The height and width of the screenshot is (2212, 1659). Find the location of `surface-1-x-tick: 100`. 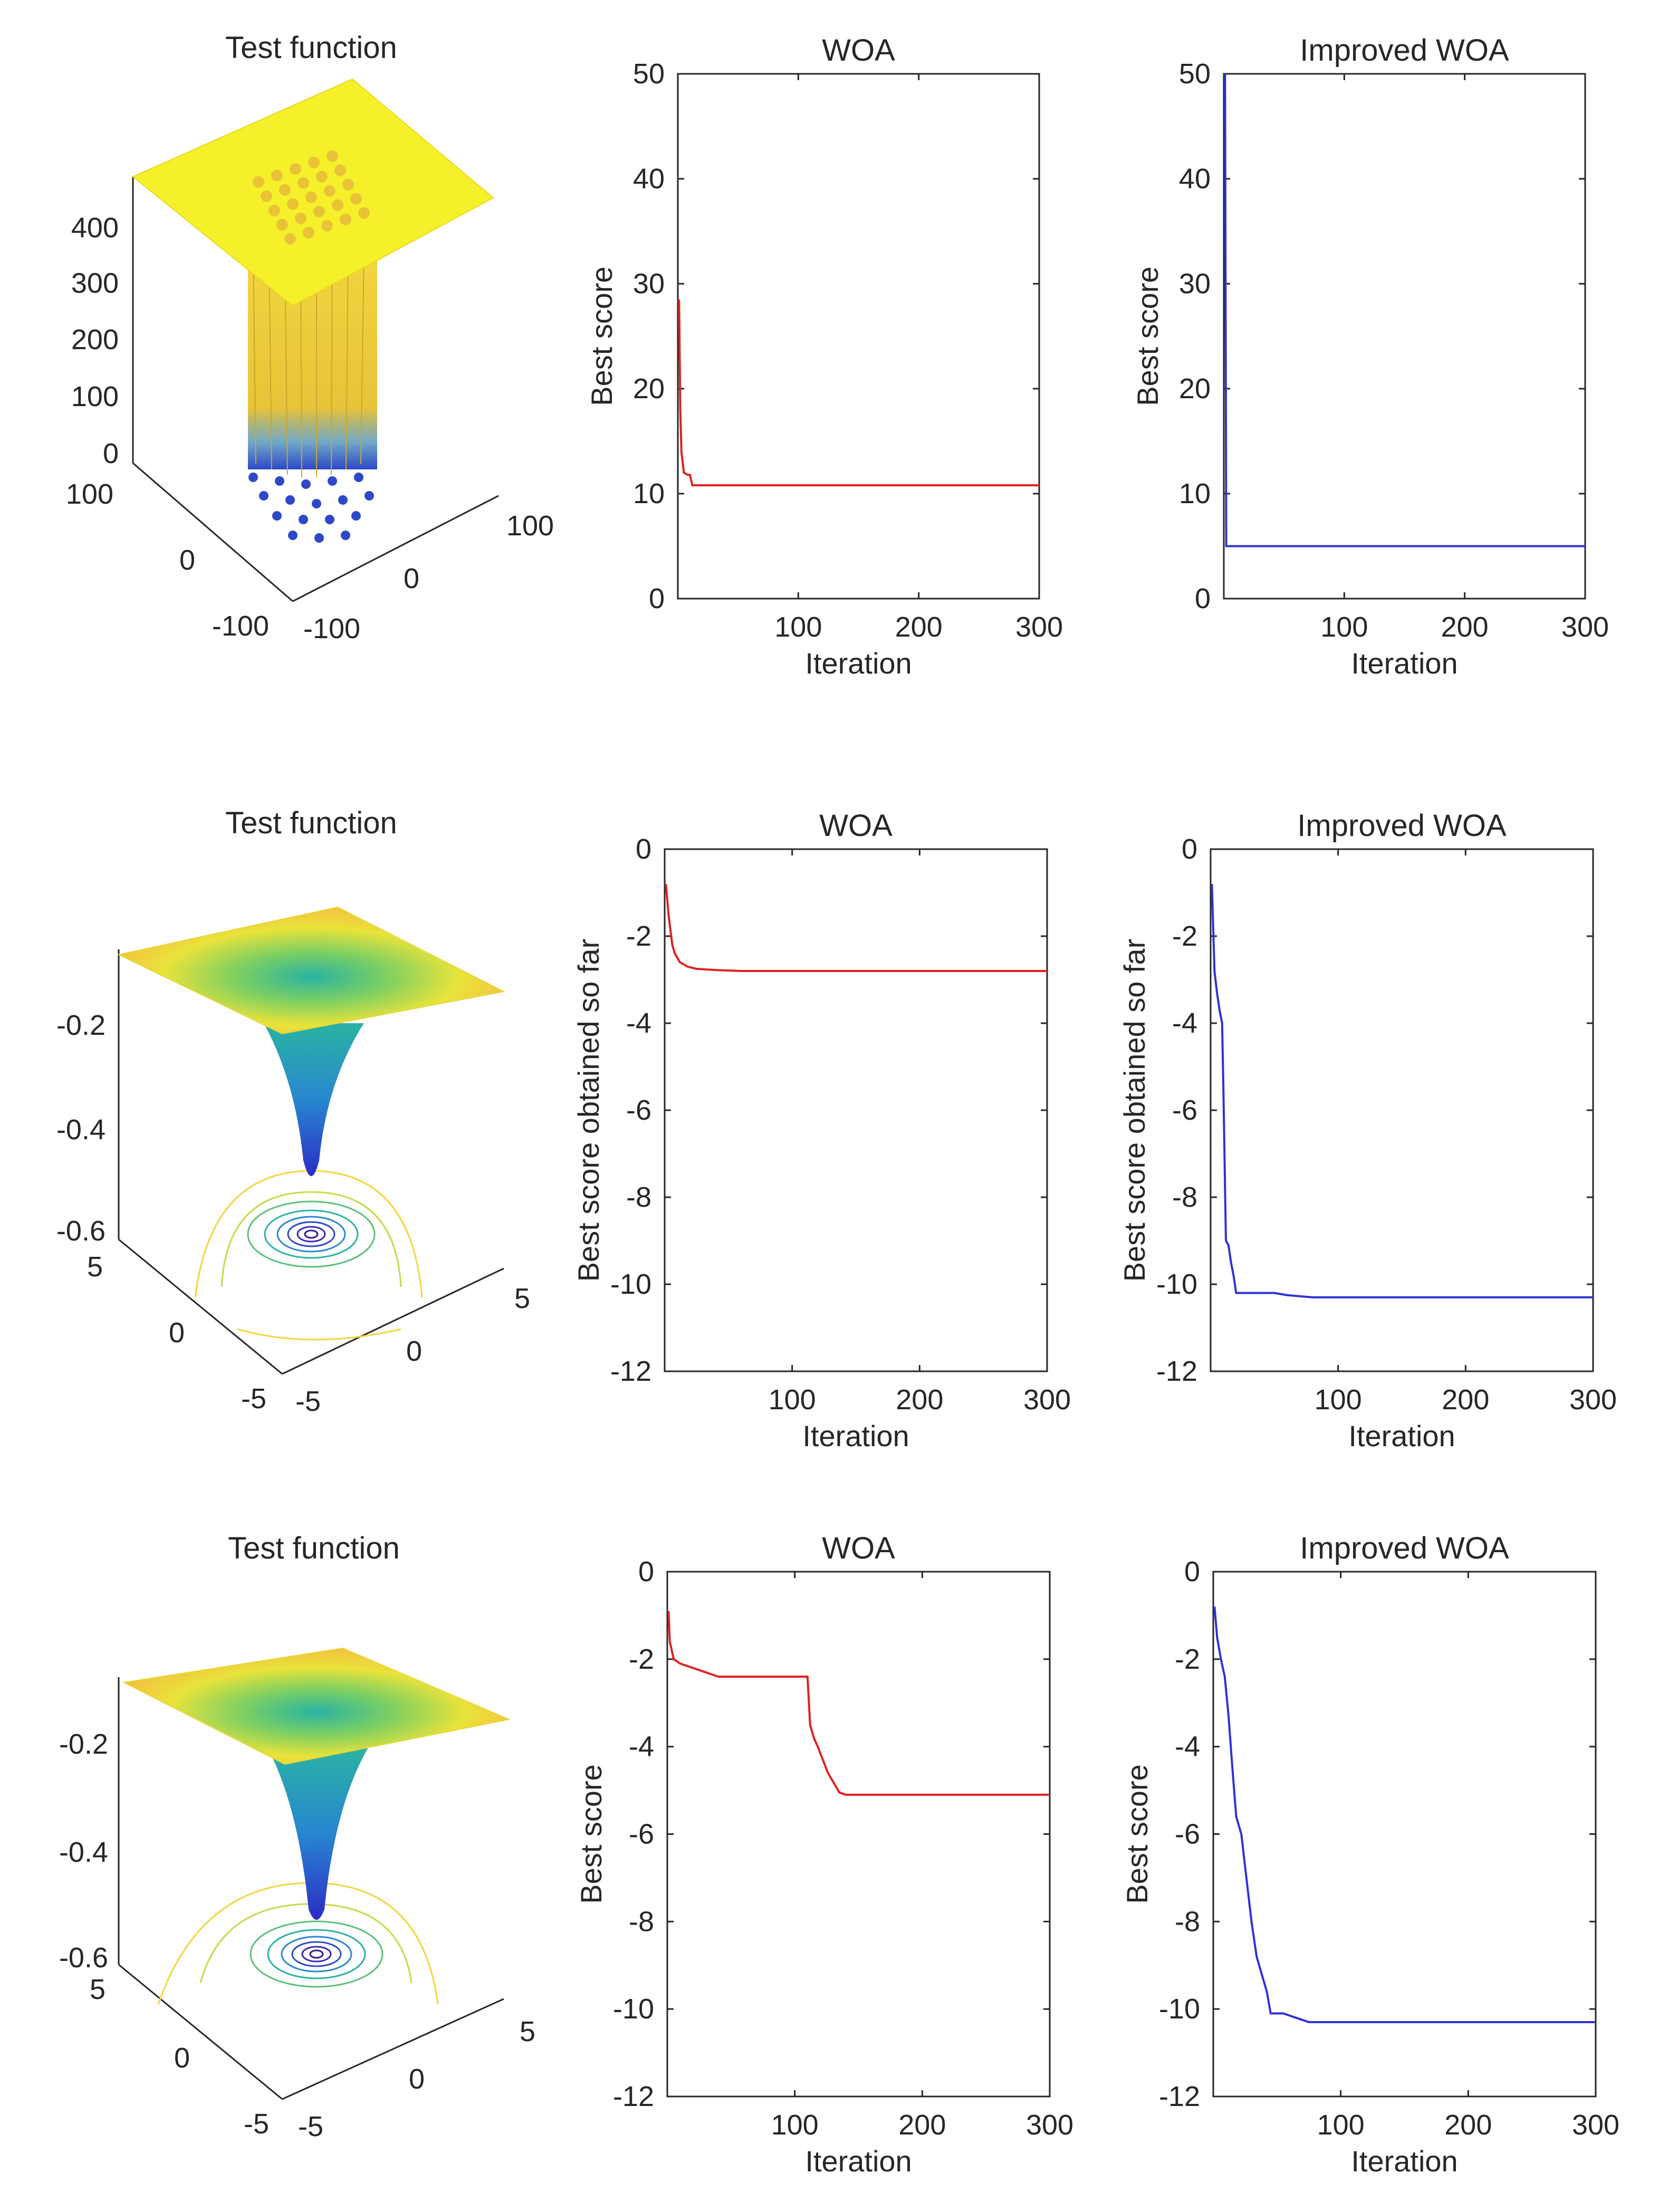

surface-1-x-tick: 100 is located at coordinates (89, 494).